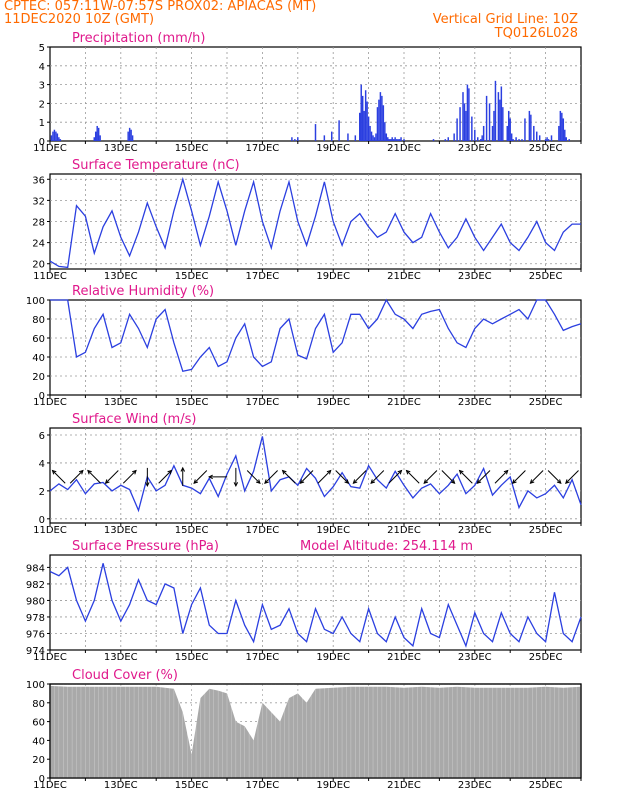  I want to click on y-tick-label: 6, so click(42, 436).